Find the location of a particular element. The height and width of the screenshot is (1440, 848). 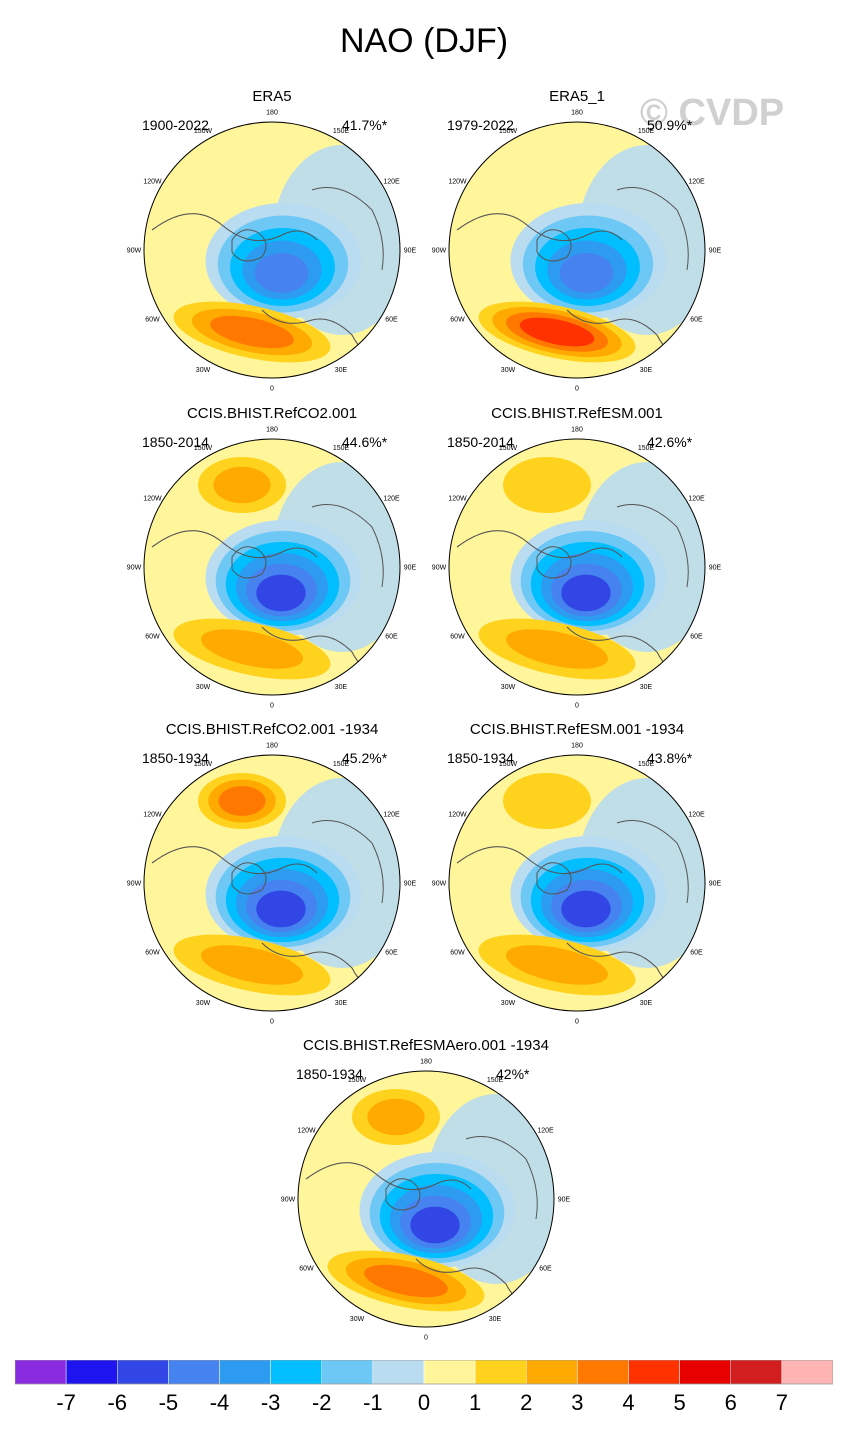

colorbar-tick-label: 3 is located at coordinates (577, 1402).